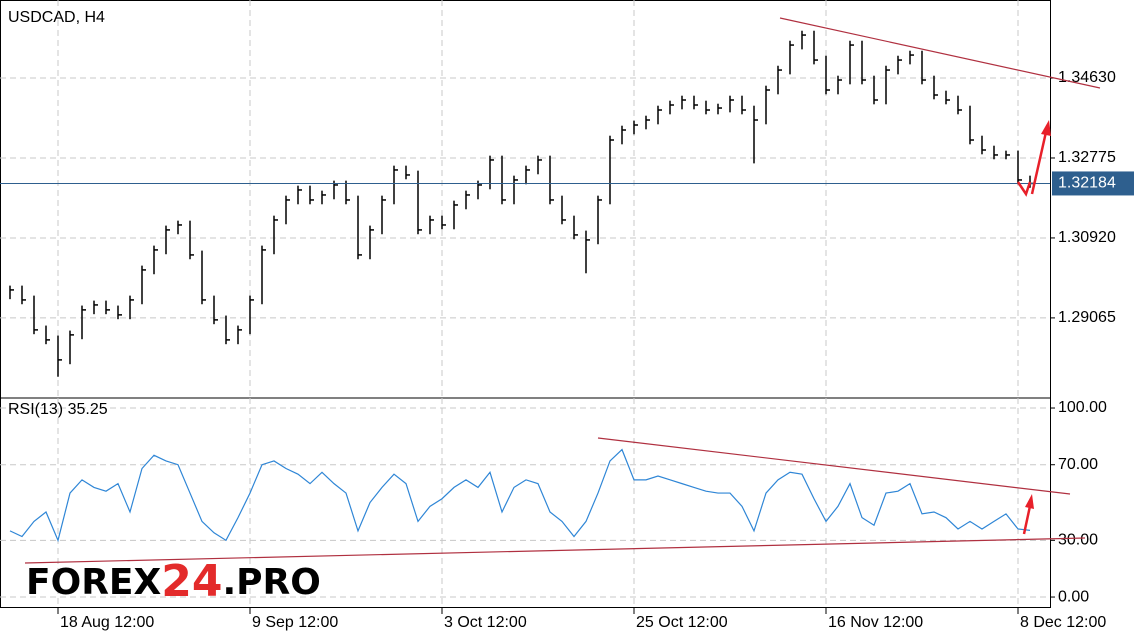 The width and height of the screenshot is (1136, 640). I want to click on last-price-box, so click(1093, 183).